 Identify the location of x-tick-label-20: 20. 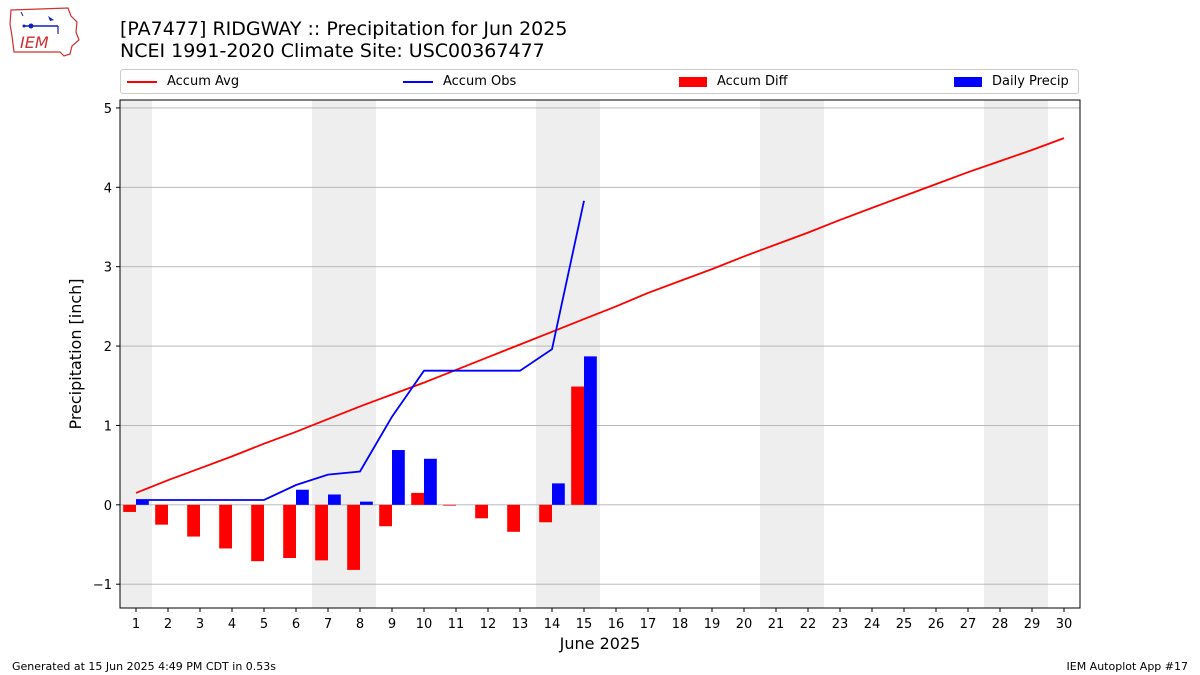
(744, 624).